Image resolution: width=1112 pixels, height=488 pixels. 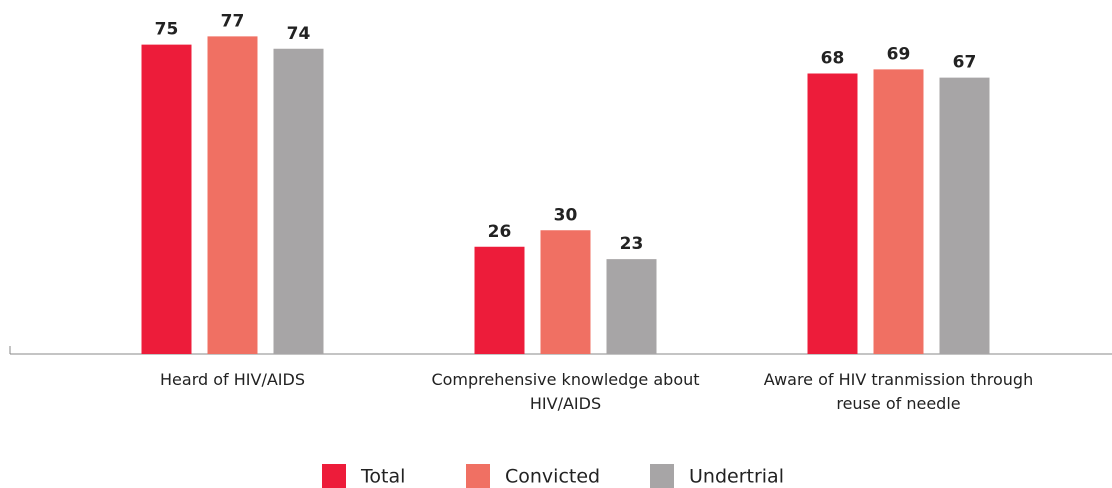 I want to click on data-label: 69, so click(x=899, y=54).